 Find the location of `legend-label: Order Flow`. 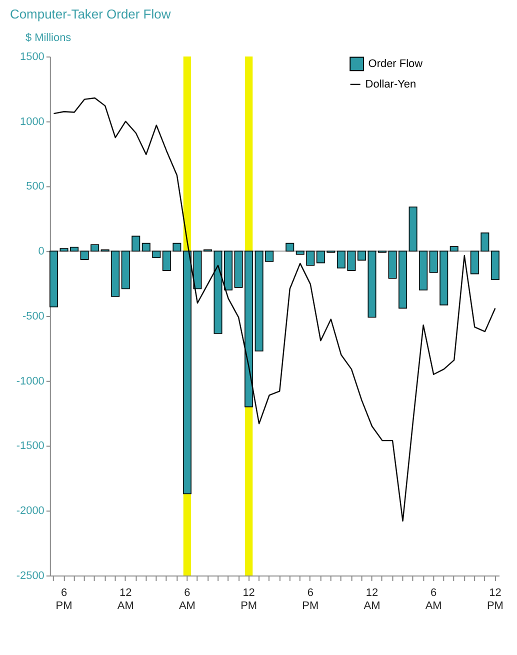

legend-label: Order Flow is located at coordinates (395, 64).